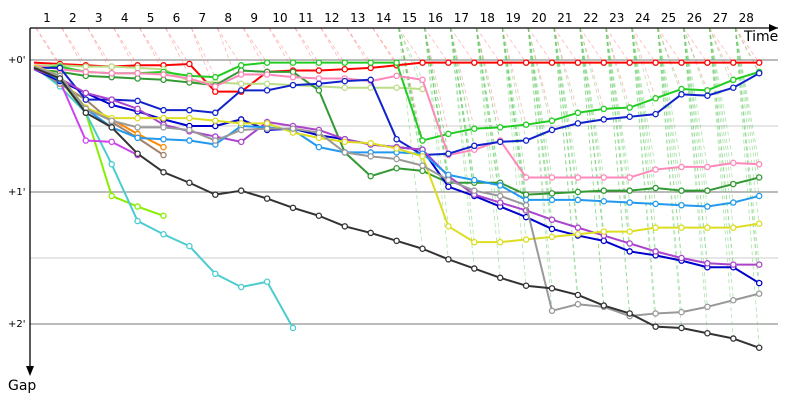  Describe the element at coordinates (125, 18) in the screenshot. I see `x-tick-label-4: 4` at that location.